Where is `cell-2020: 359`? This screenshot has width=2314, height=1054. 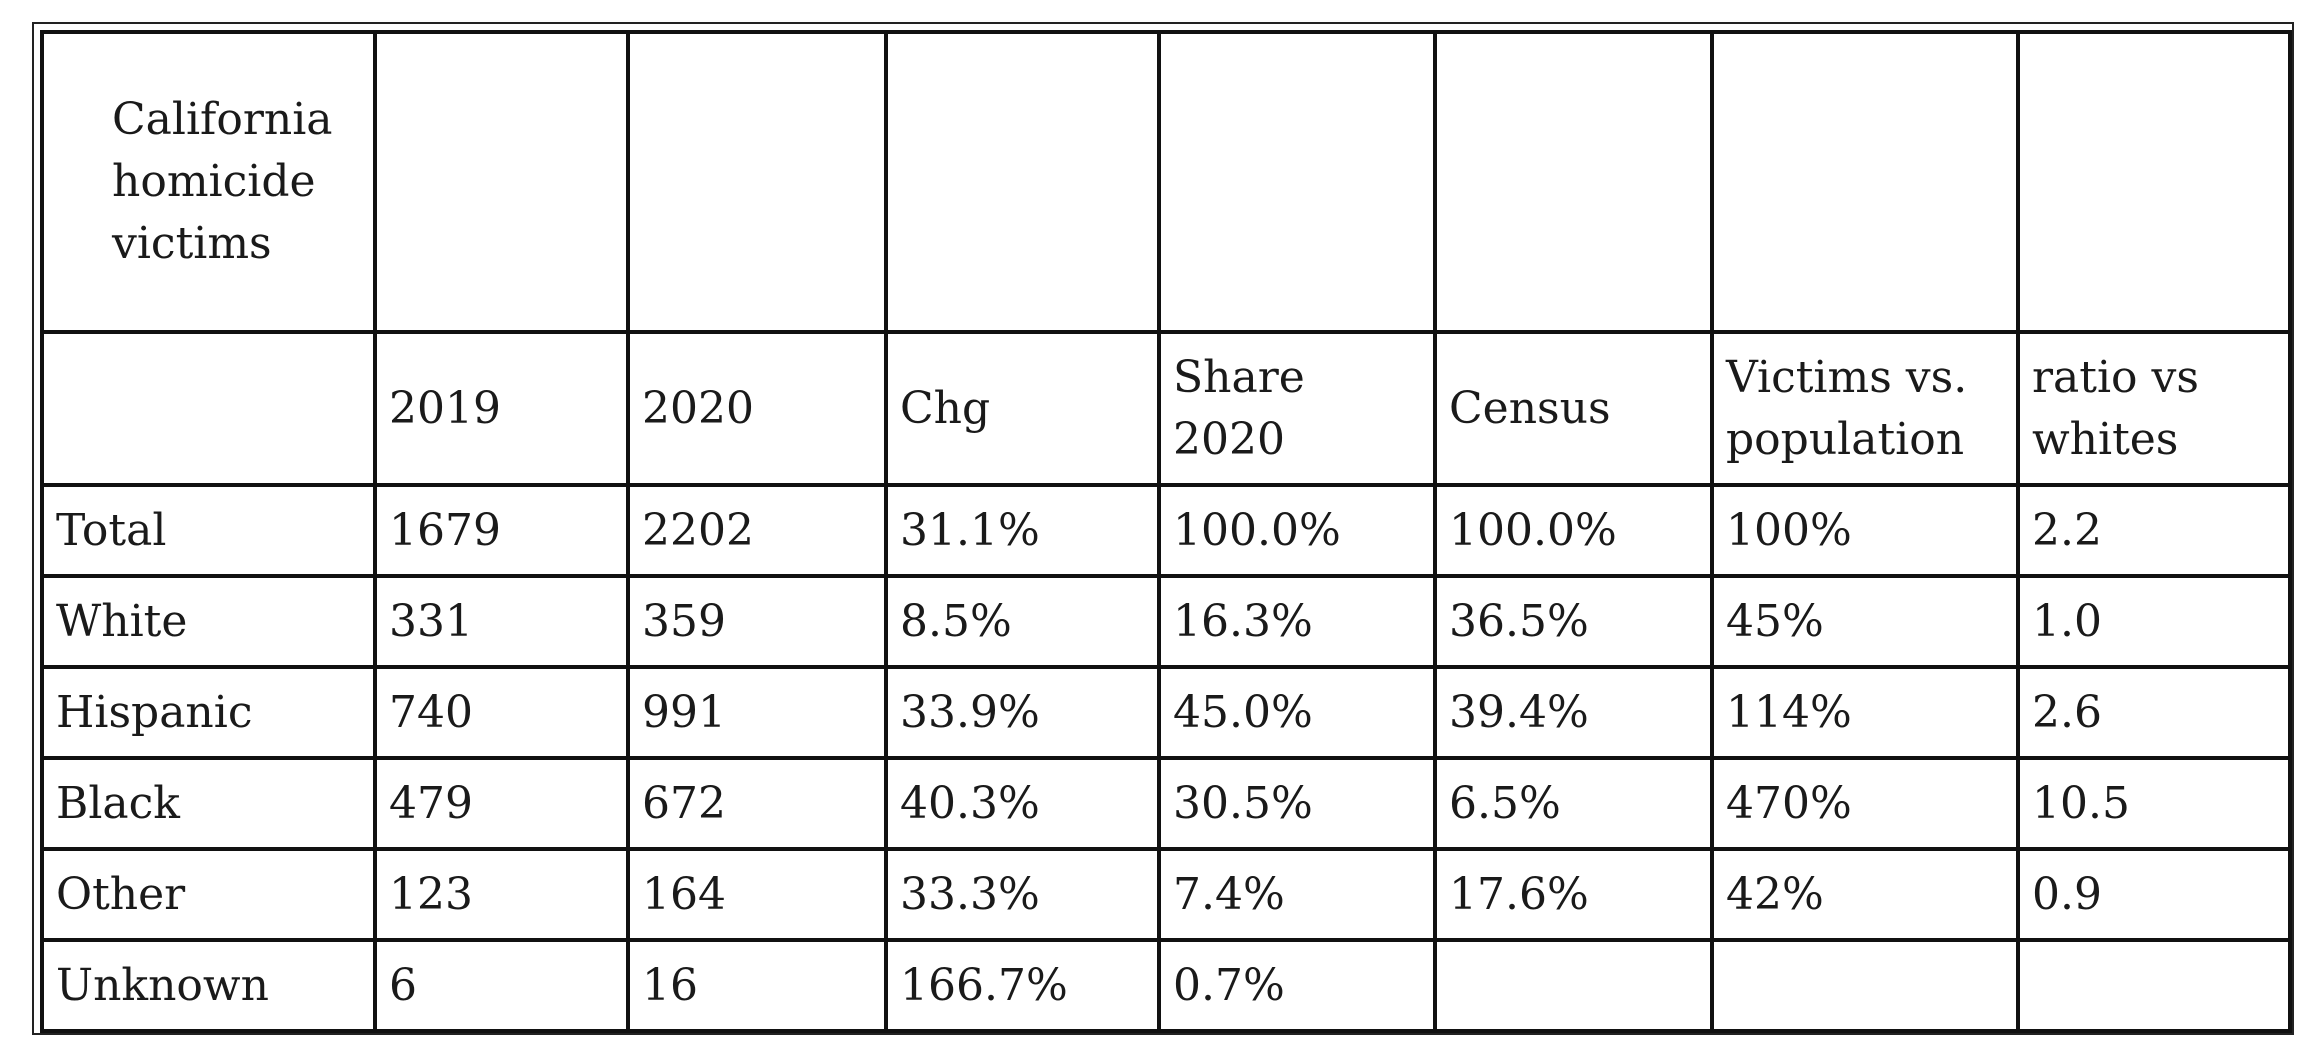 cell-2020: 359 is located at coordinates (757, 621).